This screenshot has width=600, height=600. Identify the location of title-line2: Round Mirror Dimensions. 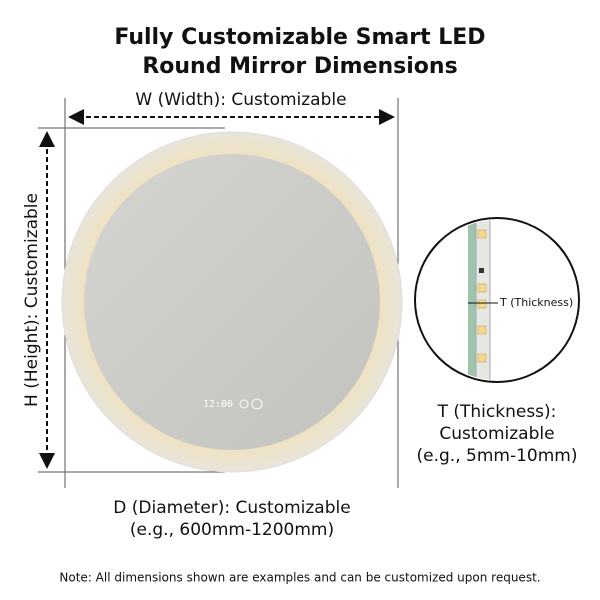
(299, 66).